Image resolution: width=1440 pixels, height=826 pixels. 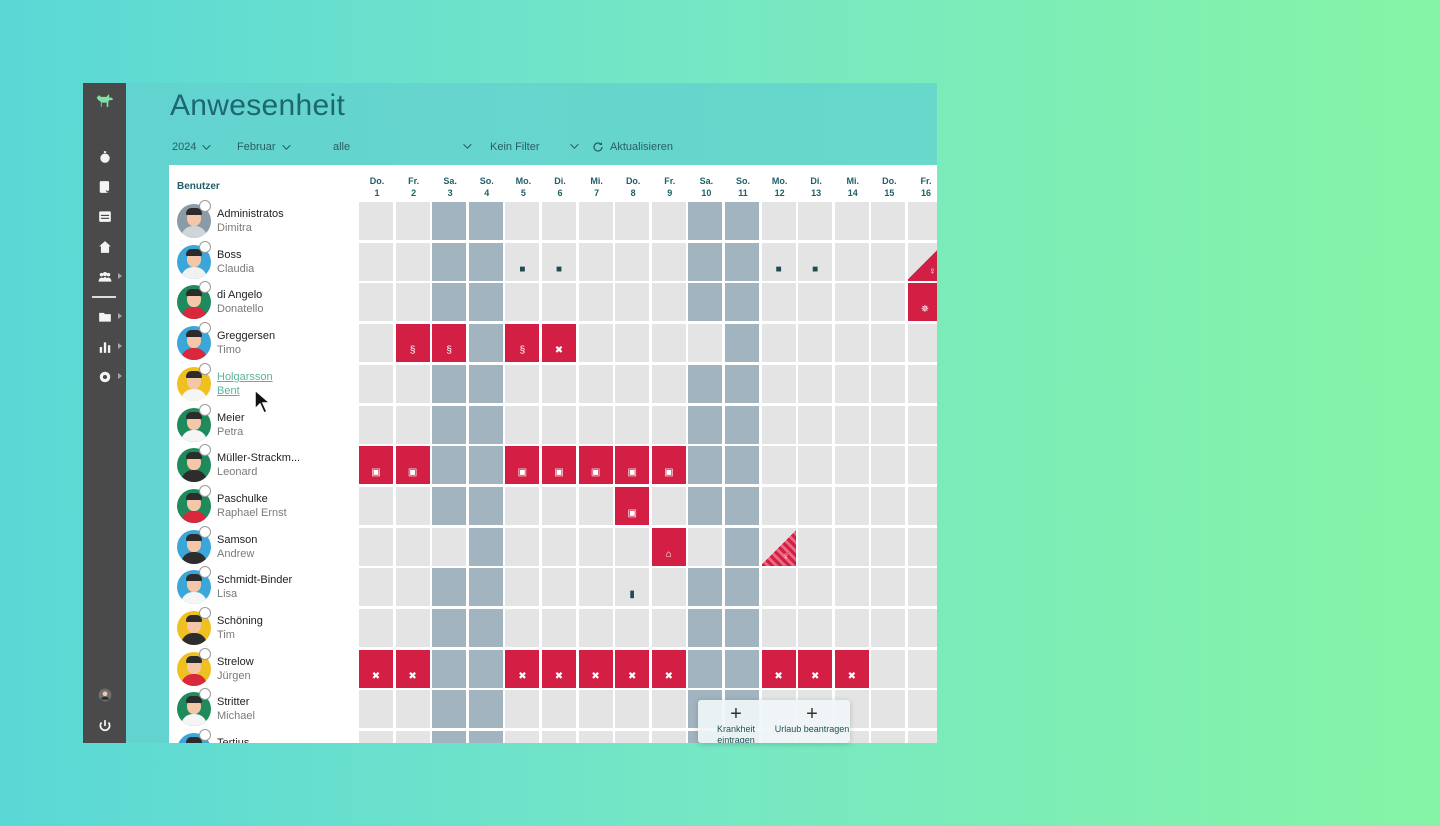 I want to click on day-cell: §, so click(x=412, y=343).